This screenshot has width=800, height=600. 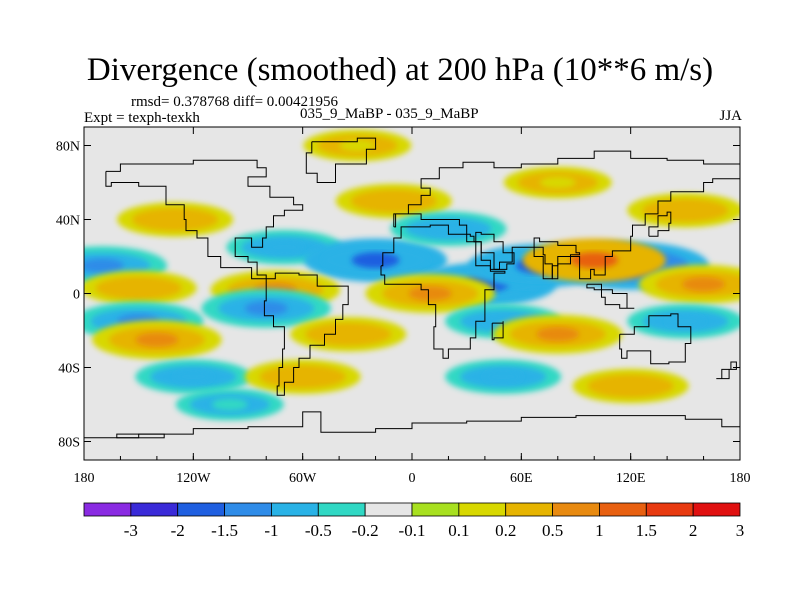 What do you see at coordinates (521, 478) in the screenshot?
I see `lon-tick-label: 60E` at bounding box center [521, 478].